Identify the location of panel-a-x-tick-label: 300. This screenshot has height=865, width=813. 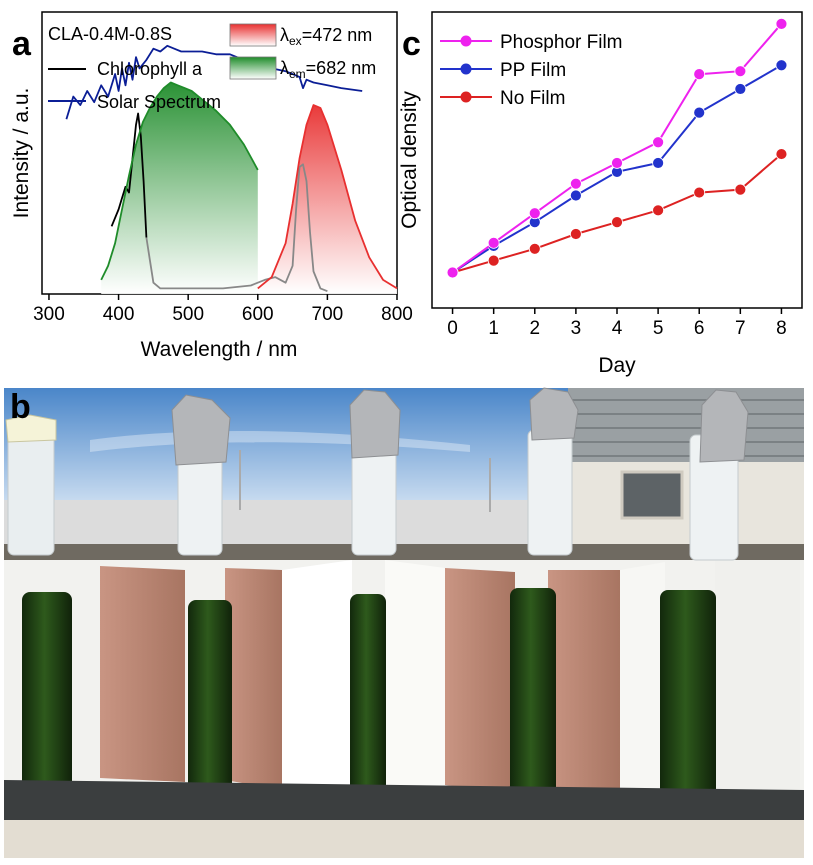
(49, 314).